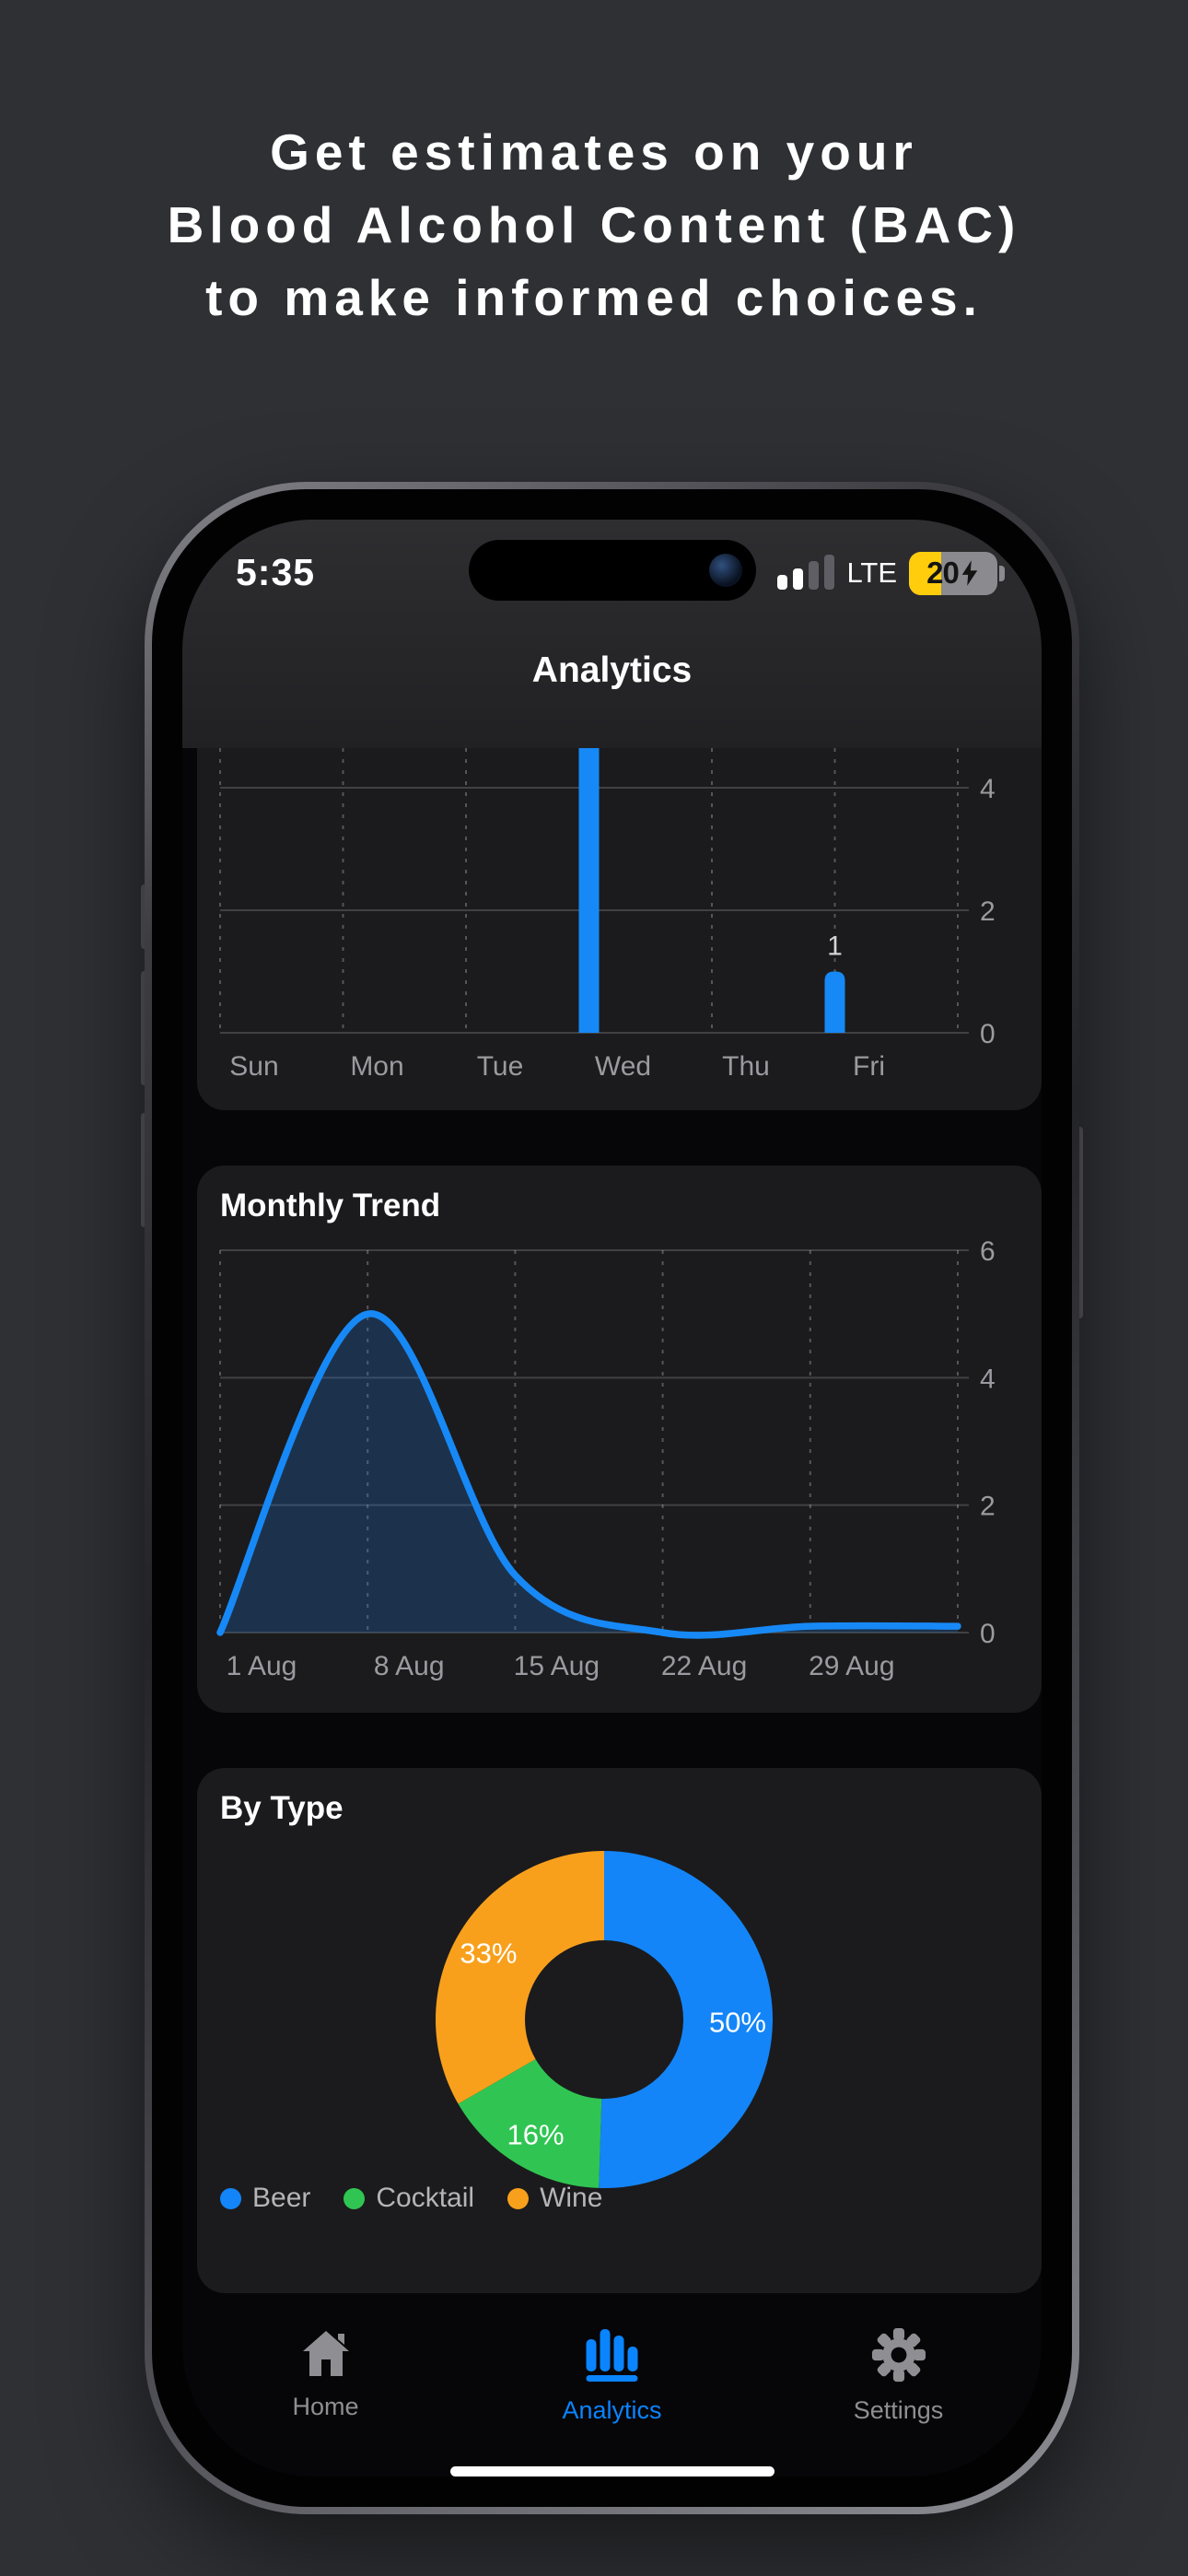 Image resolution: width=1188 pixels, height=2576 pixels. What do you see at coordinates (276, 572) in the screenshot?
I see `status-time: 5:35` at bounding box center [276, 572].